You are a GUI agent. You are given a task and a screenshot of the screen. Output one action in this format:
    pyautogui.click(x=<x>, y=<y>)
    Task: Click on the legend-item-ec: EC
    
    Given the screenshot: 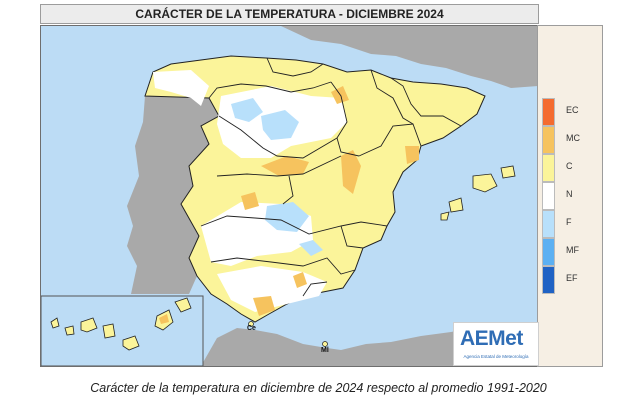 What is the action you would take?
    pyautogui.click(x=570, y=112)
    